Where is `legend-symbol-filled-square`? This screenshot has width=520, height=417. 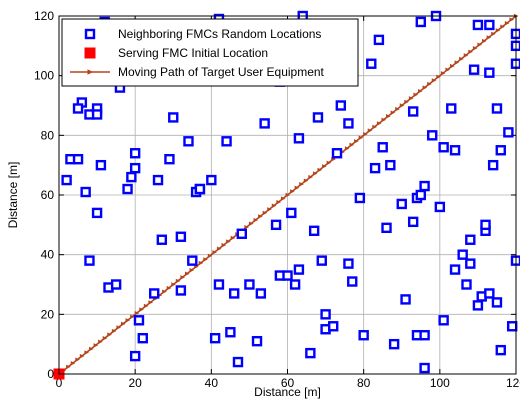 legend-symbol-filled-square is located at coordinates (90, 53).